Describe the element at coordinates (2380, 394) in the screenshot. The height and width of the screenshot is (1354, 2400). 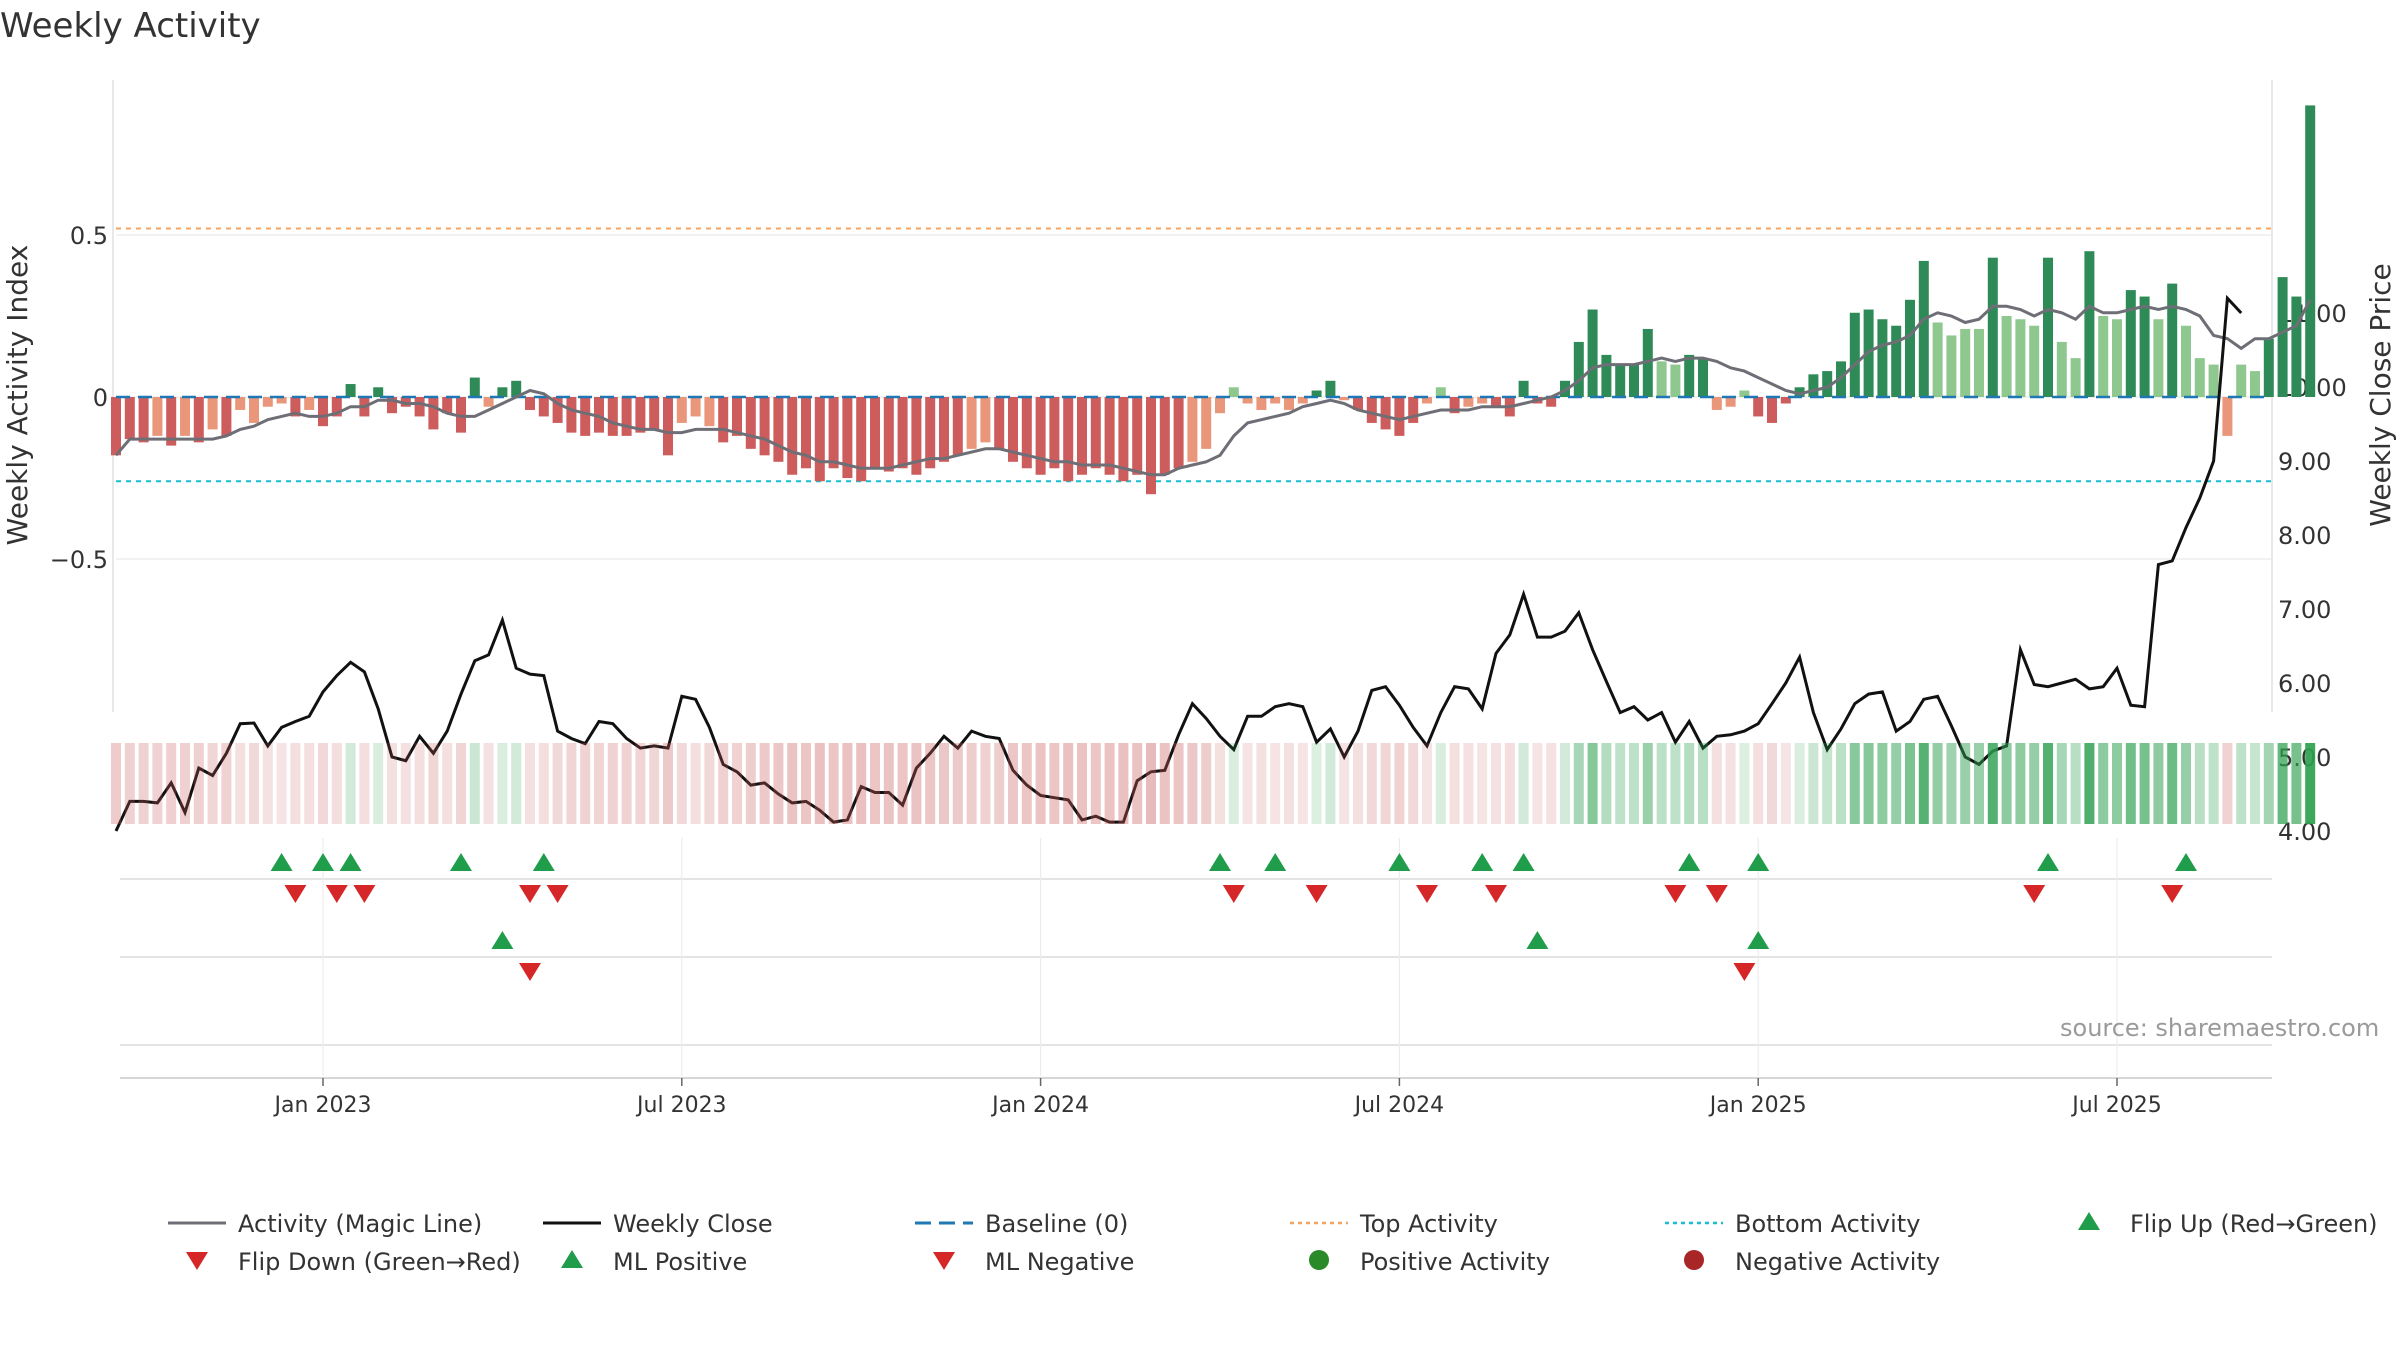
I see `y2-axis-title: Weekly Close Price` at that location.